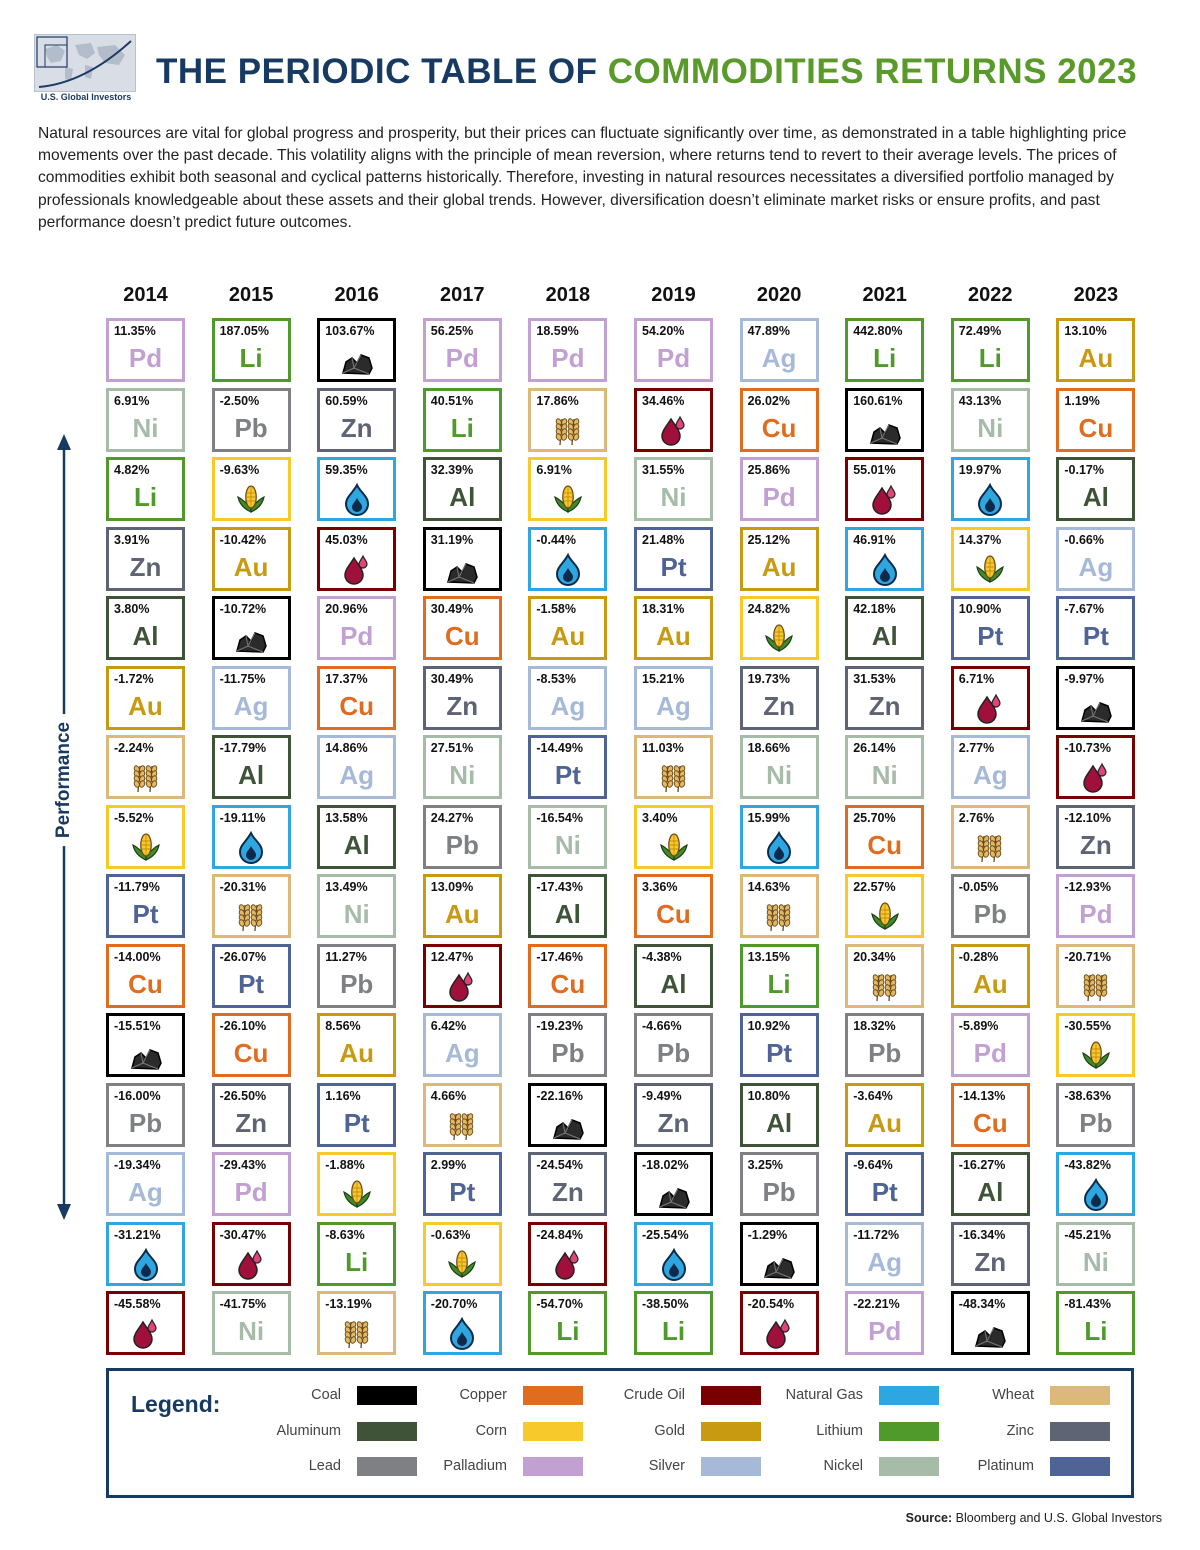  Describe the element at coordinates (568, 767) in the screenshot. I see `cell-platinum-2018: -14.49% Pt` at that location.